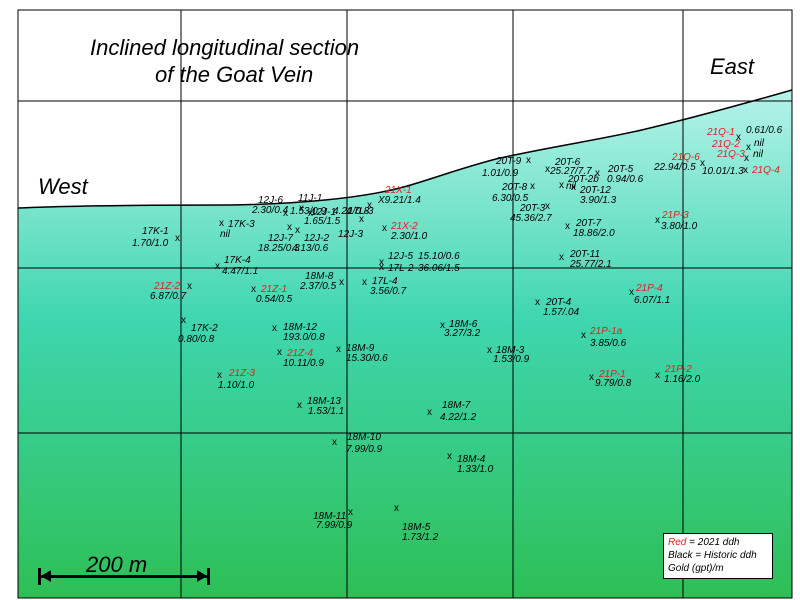  I want to click on hole-grade-label: 9.79/0.8, so click(613, 383).